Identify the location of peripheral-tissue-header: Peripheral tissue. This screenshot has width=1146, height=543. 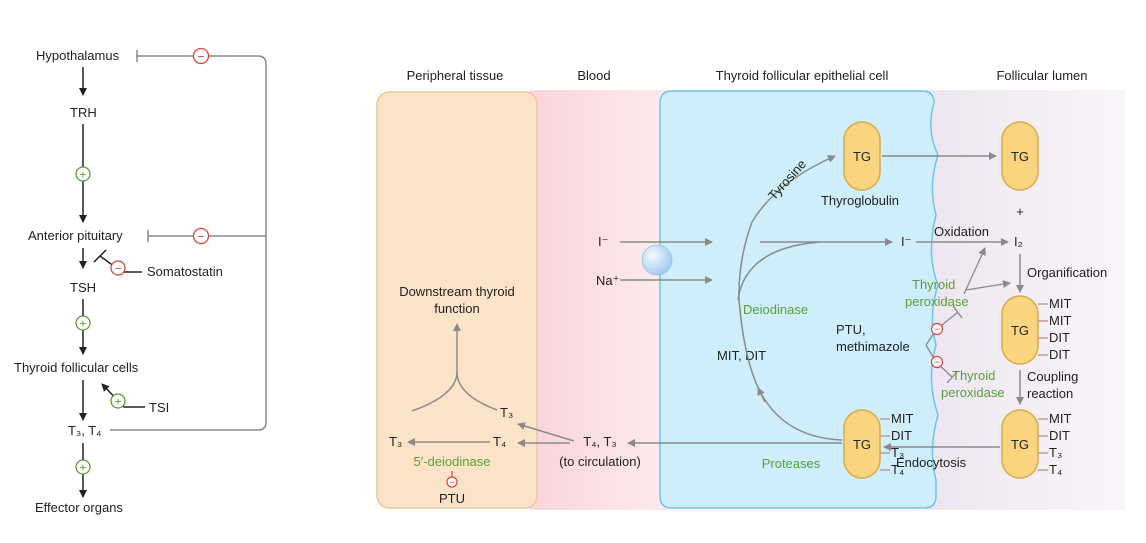
(455, 75).